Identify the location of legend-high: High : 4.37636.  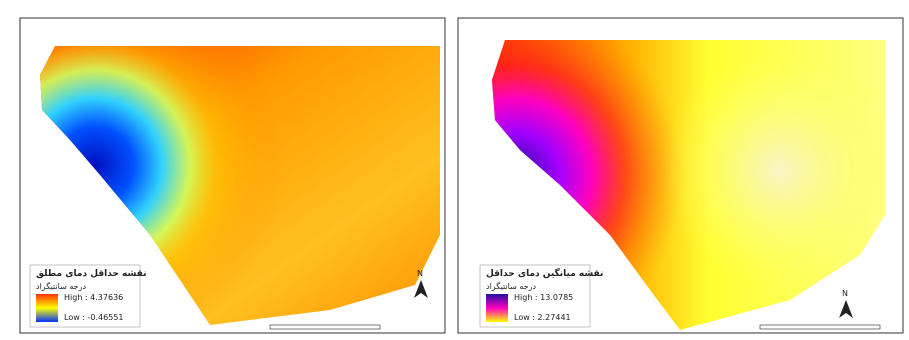
(93, 297).